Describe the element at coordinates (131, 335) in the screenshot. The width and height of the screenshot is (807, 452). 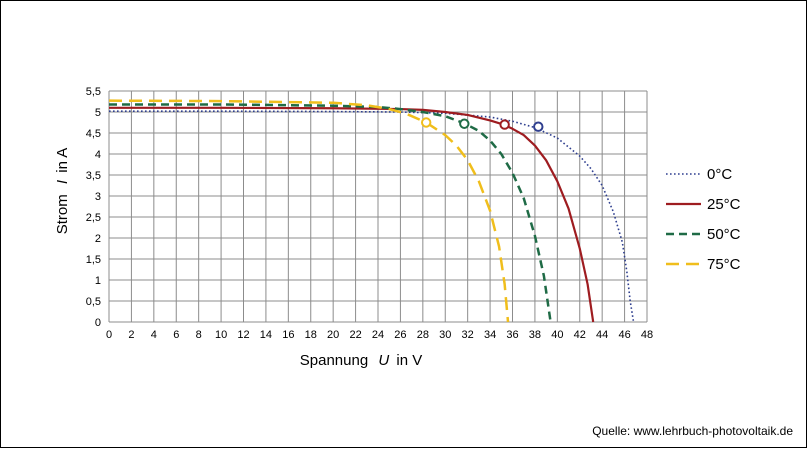
I see `x-tick-label: 2` at that location.